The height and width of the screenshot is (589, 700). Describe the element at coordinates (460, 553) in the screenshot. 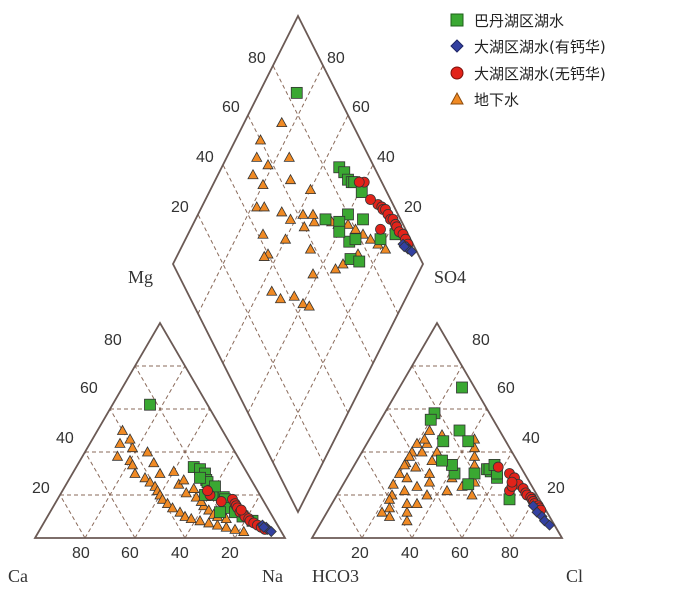

I see `tick-label: 60` at that location.